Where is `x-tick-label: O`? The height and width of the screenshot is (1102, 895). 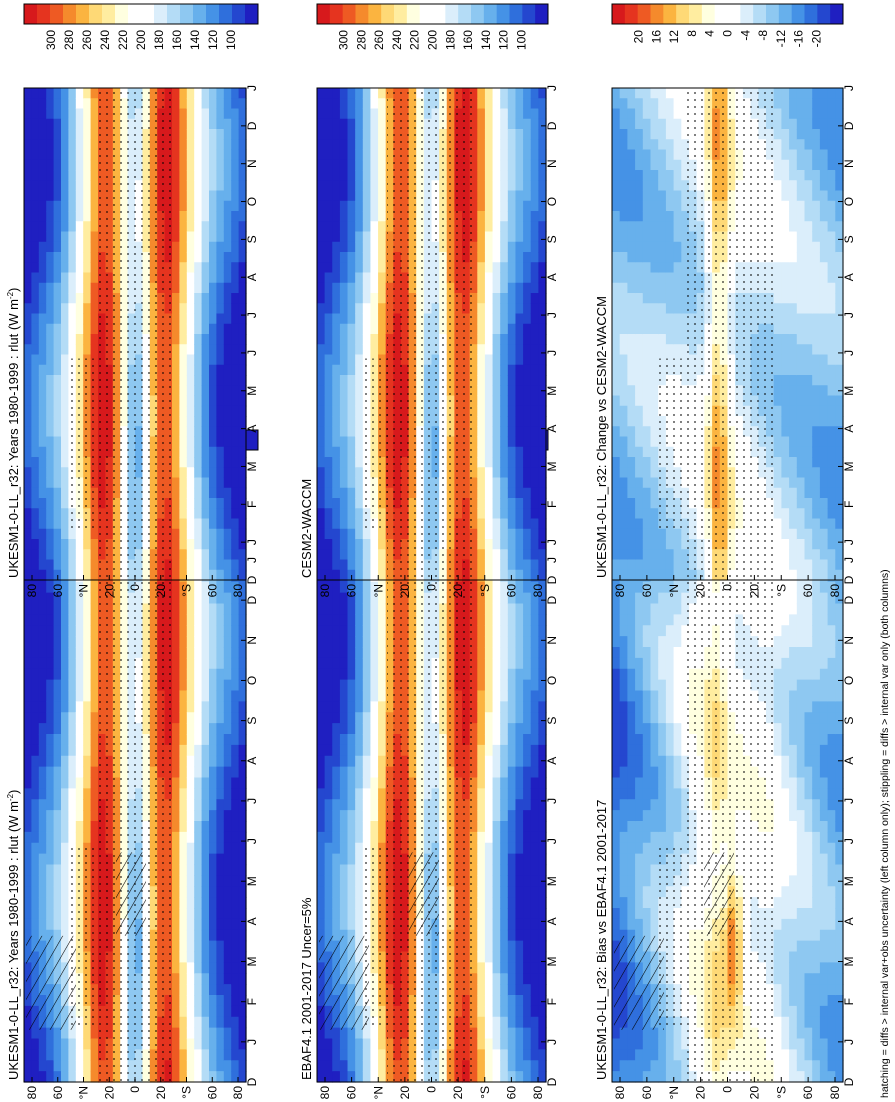
x-tick-label: O is located at coordinates (252, 201).